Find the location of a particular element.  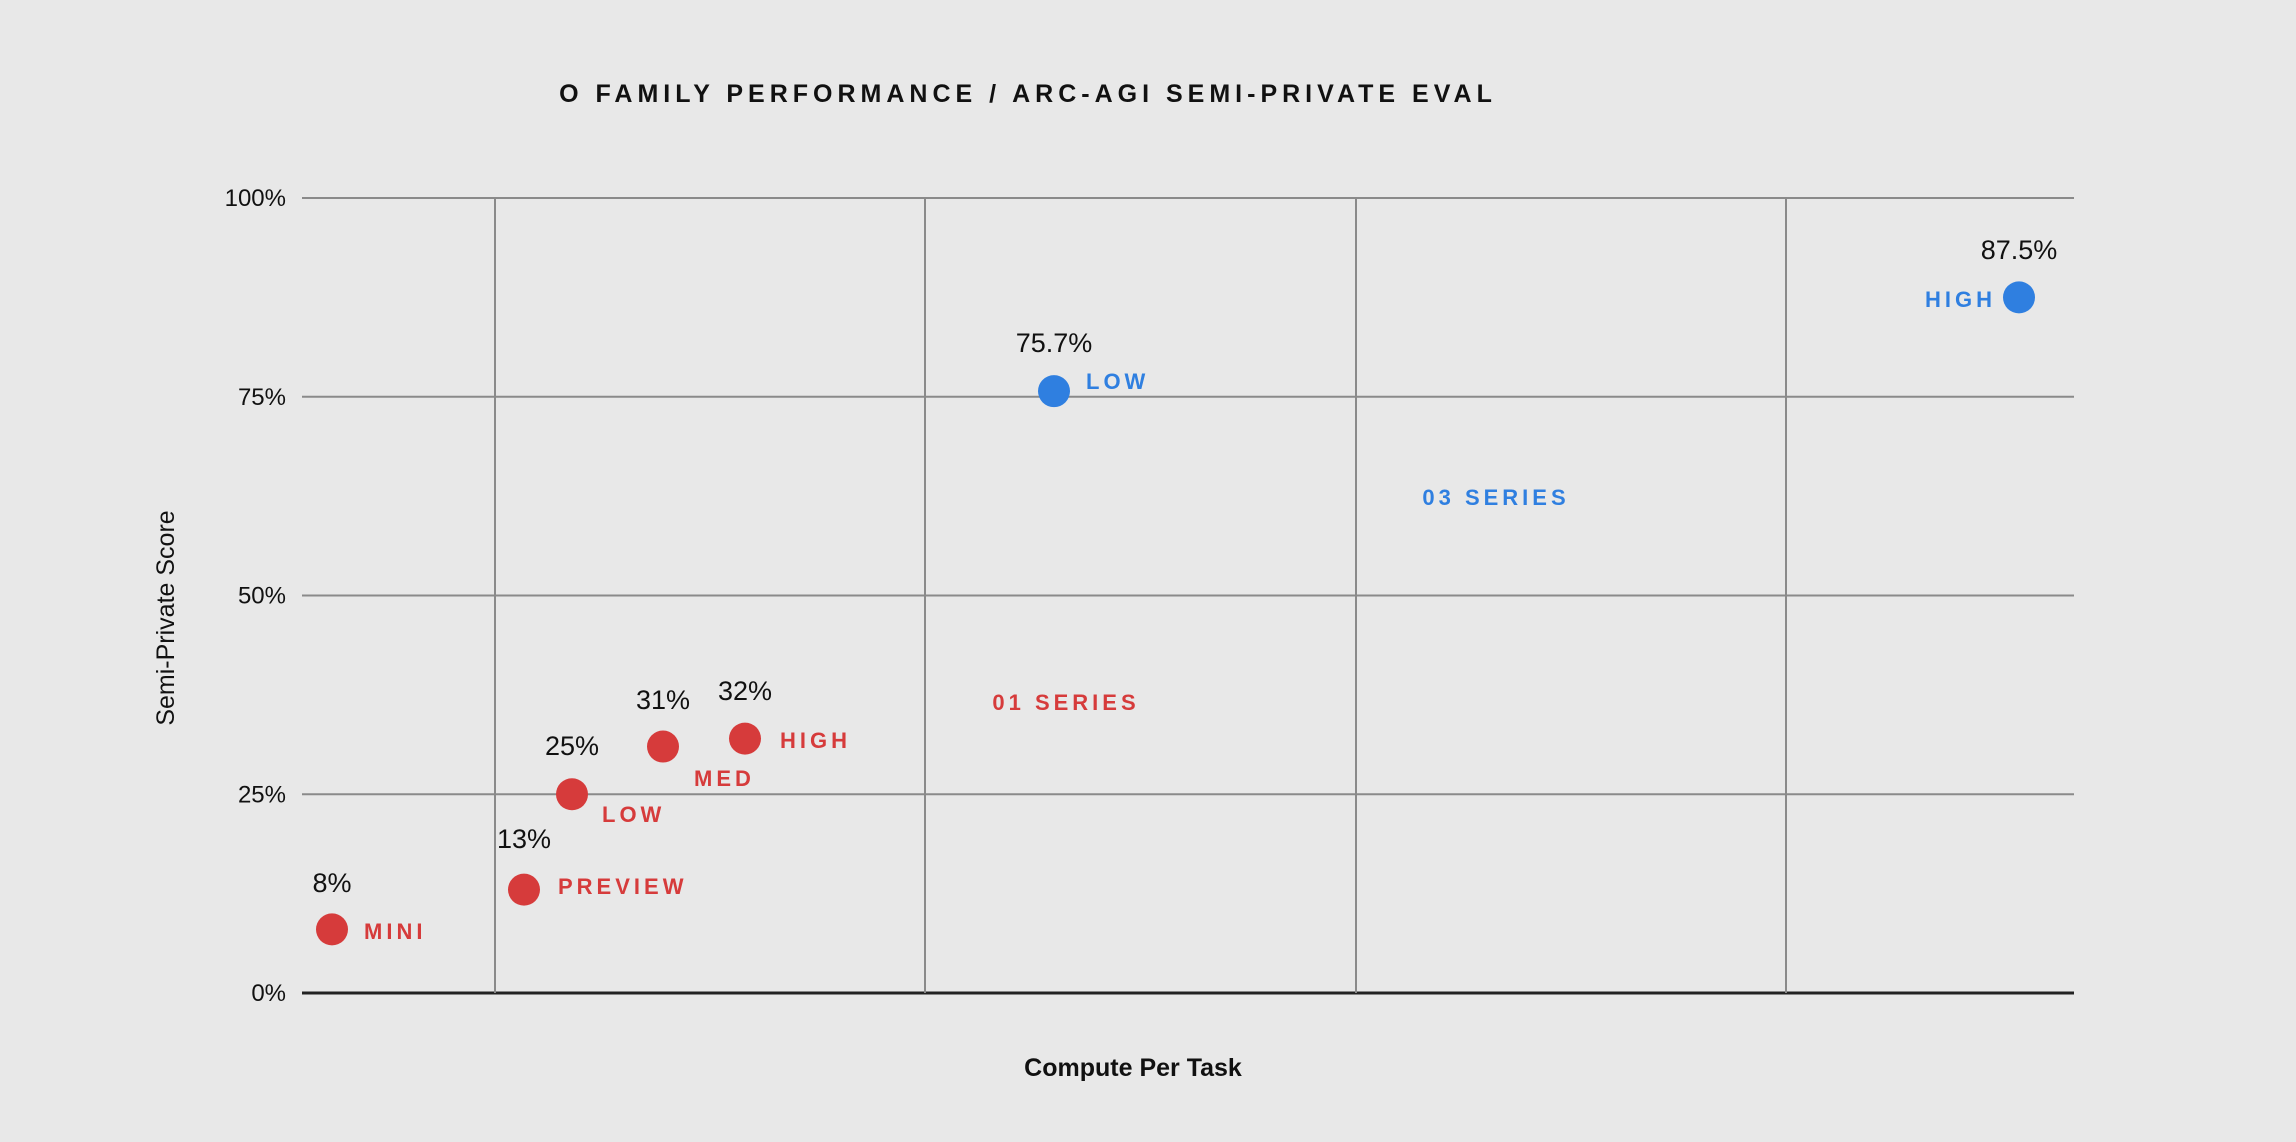

data-value-label: 87.5% is located at coordinates (2019, 250).